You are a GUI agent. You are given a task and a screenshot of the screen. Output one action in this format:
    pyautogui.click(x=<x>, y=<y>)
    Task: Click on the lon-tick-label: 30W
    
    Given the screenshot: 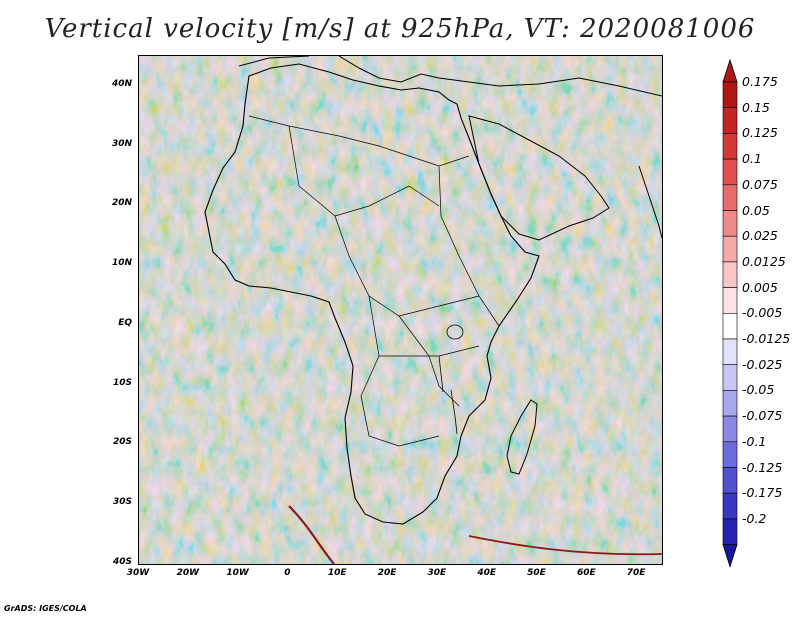 What is the action you would take?
    pyautogui.click(x=138, y=573)
    